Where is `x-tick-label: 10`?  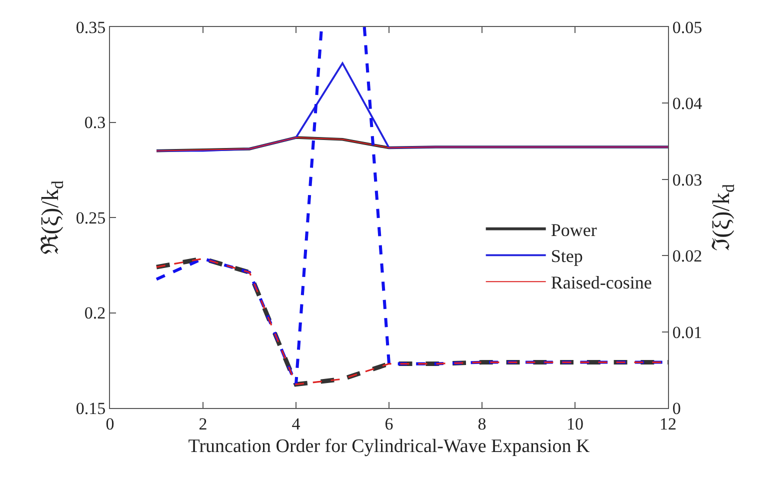 x-tick-label: 10 is located at coordinates (575, 424).